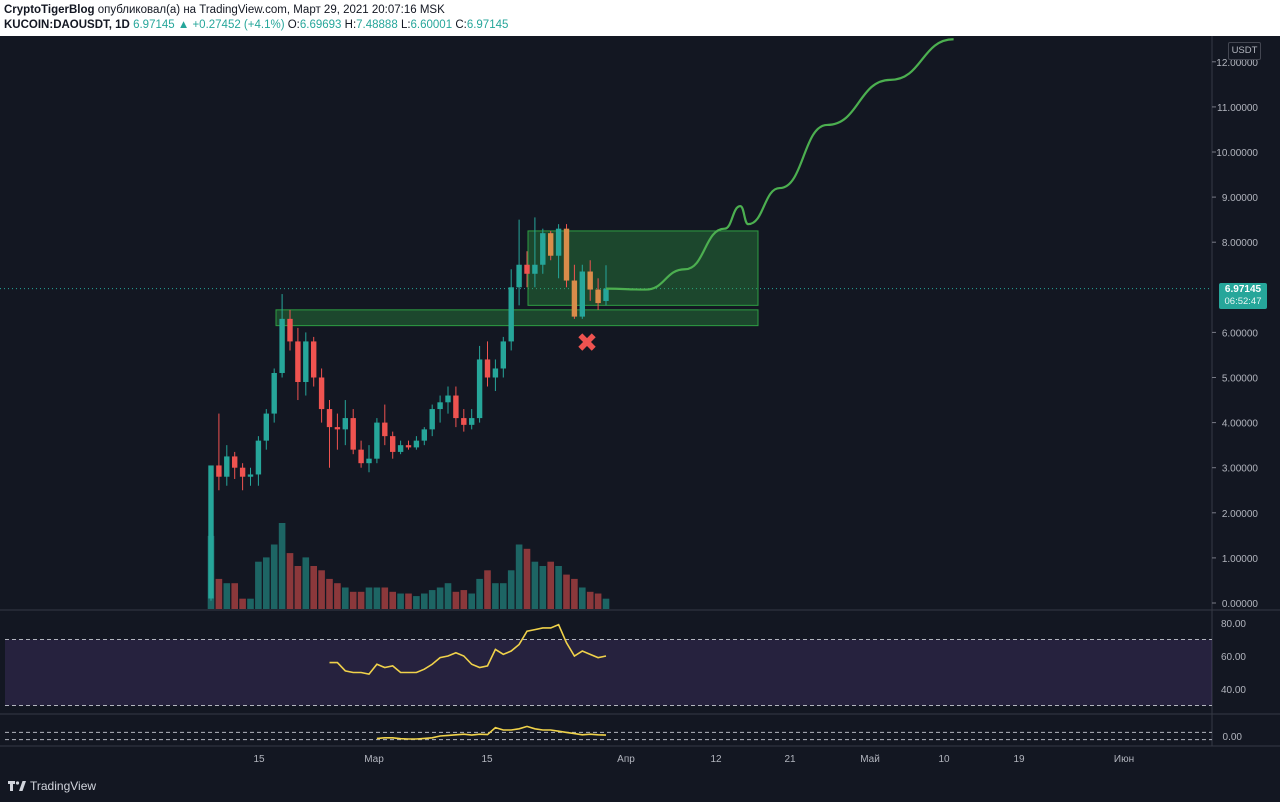 Image resolution: width=1280 pixels, height=802 pixels. Describe the element at coordinates (1240, 469) in the screenshot. I see `price-tick-label: 3.00000` at that location.